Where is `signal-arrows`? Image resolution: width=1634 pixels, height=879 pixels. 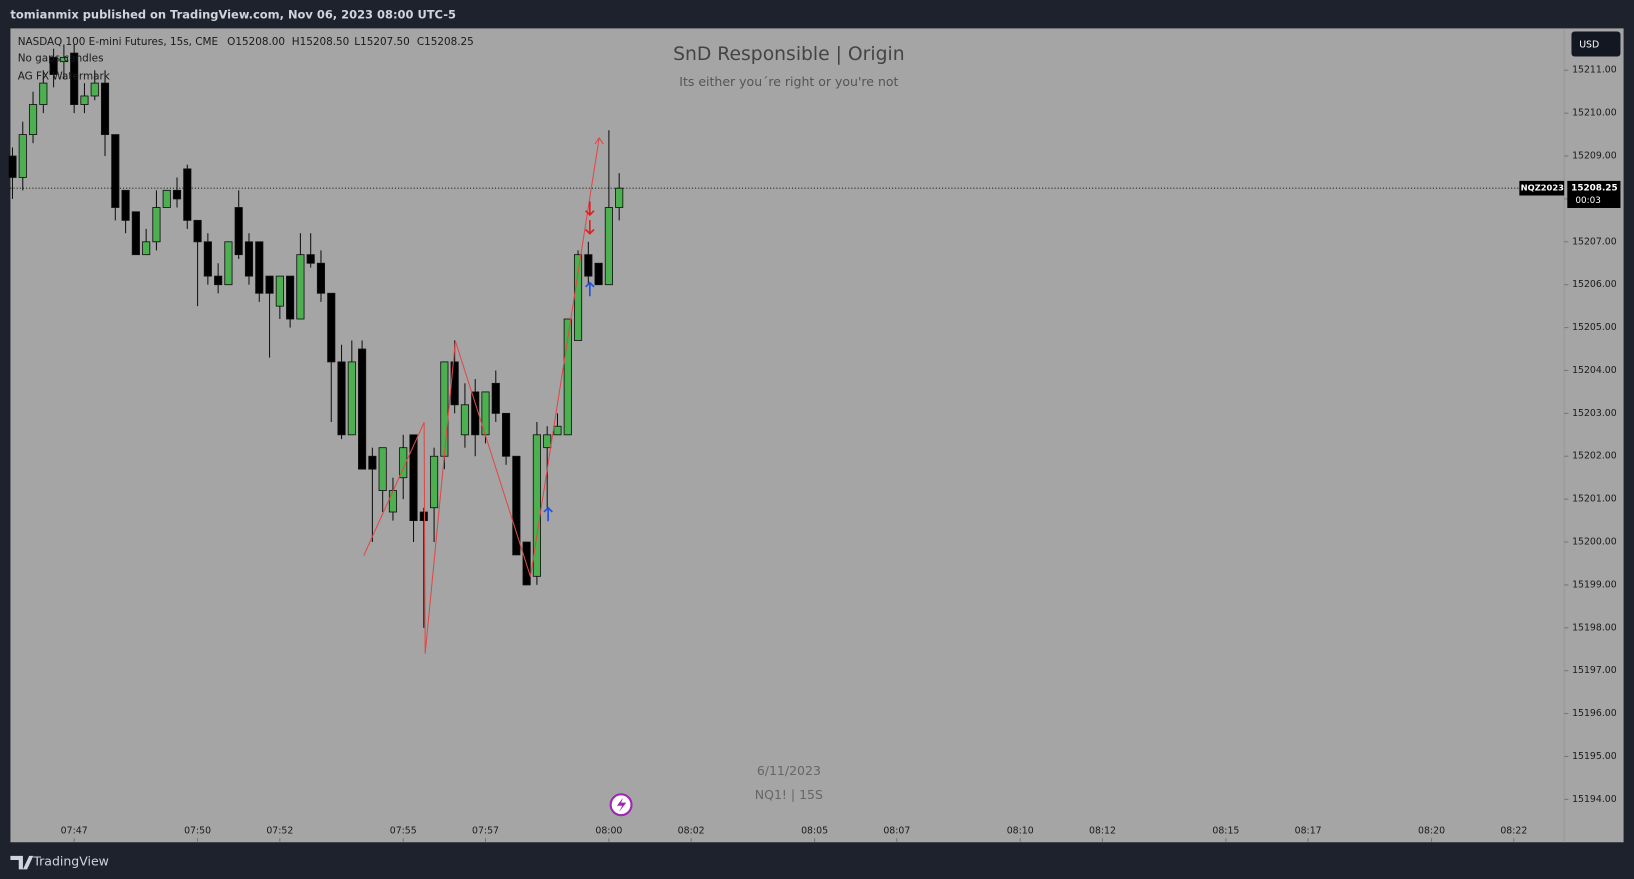
signal-arrows is located at coordinates (569, 361).